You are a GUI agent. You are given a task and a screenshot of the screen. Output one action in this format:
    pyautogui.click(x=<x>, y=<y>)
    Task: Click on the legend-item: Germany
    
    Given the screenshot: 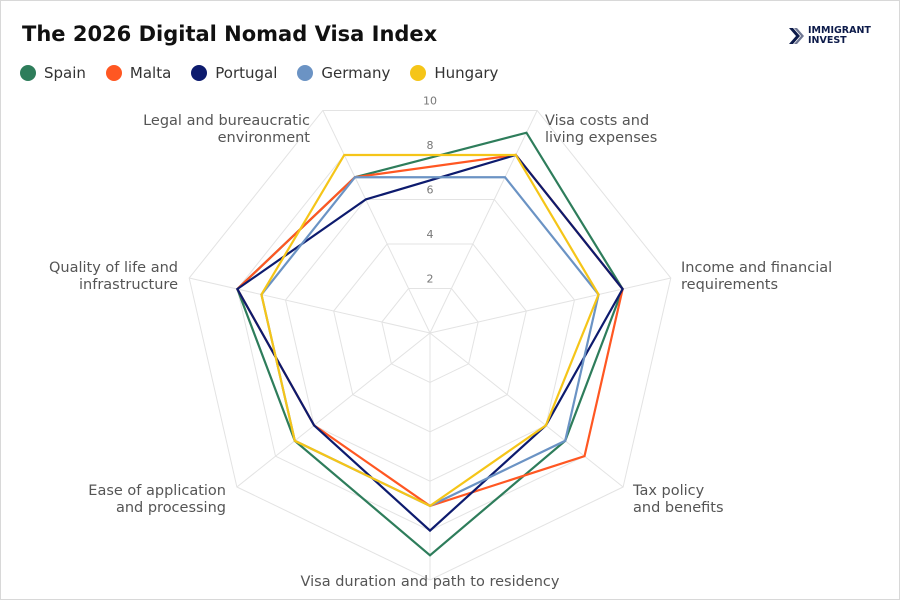 What is the action you would take?
    pyautogui.click(x=343, y=73)
    